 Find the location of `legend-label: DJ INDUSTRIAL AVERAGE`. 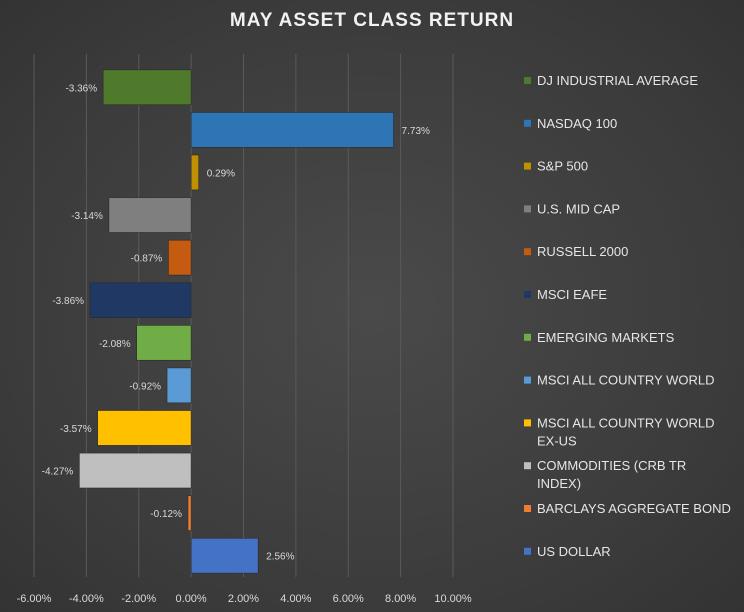

legend-label: DJ INDUSTRIAL AVERAGE is located at coordinates (617, 80).